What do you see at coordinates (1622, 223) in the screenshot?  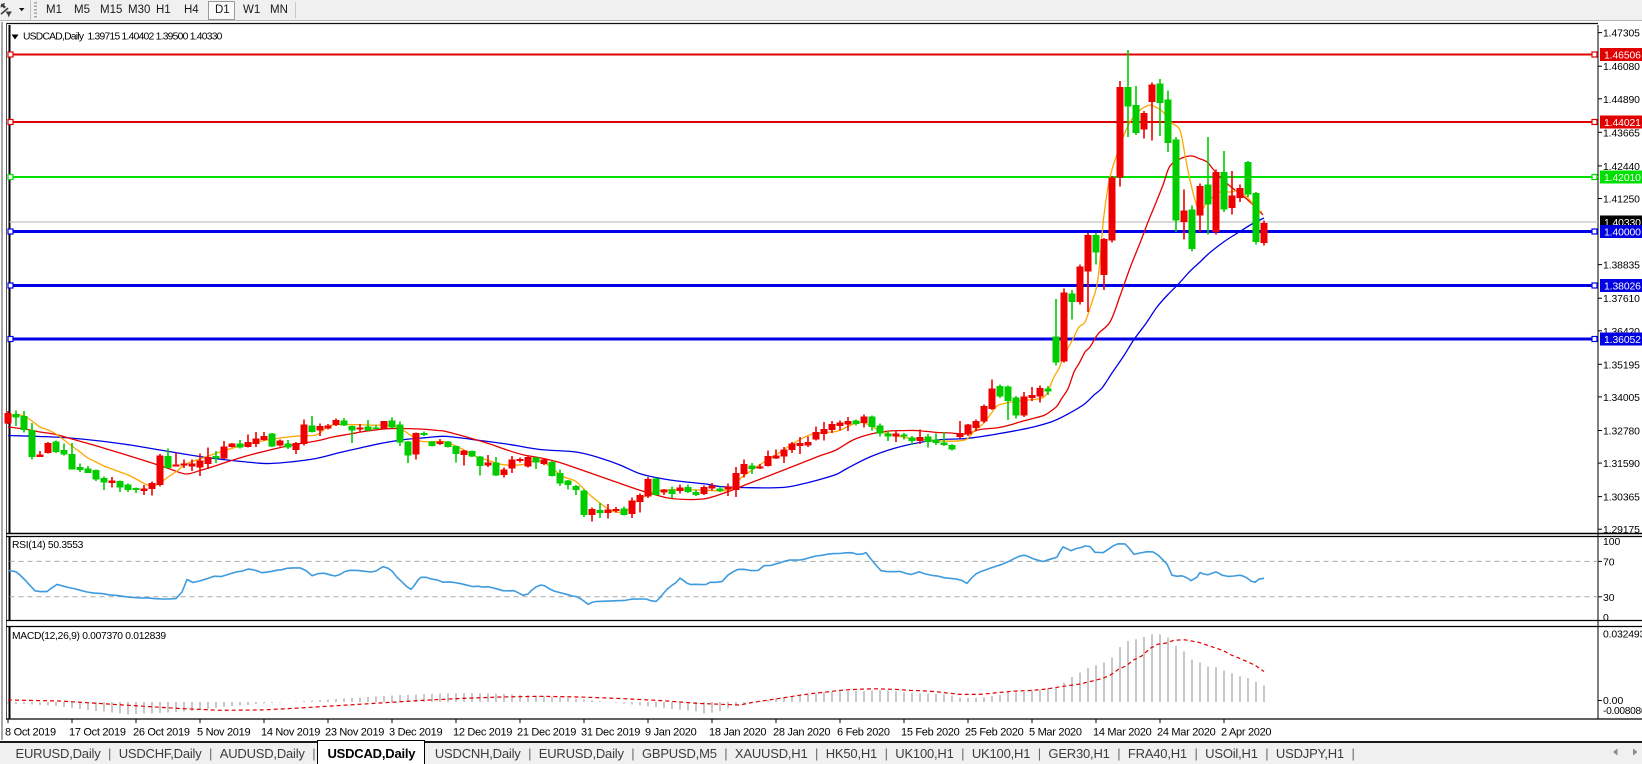 I see `svg-text: 1.40330` at bounding box center [1622, 223].